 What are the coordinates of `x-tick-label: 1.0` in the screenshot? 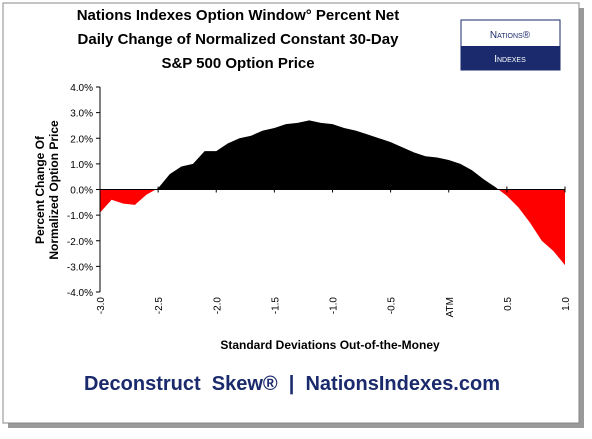 It's located at (566, 304).